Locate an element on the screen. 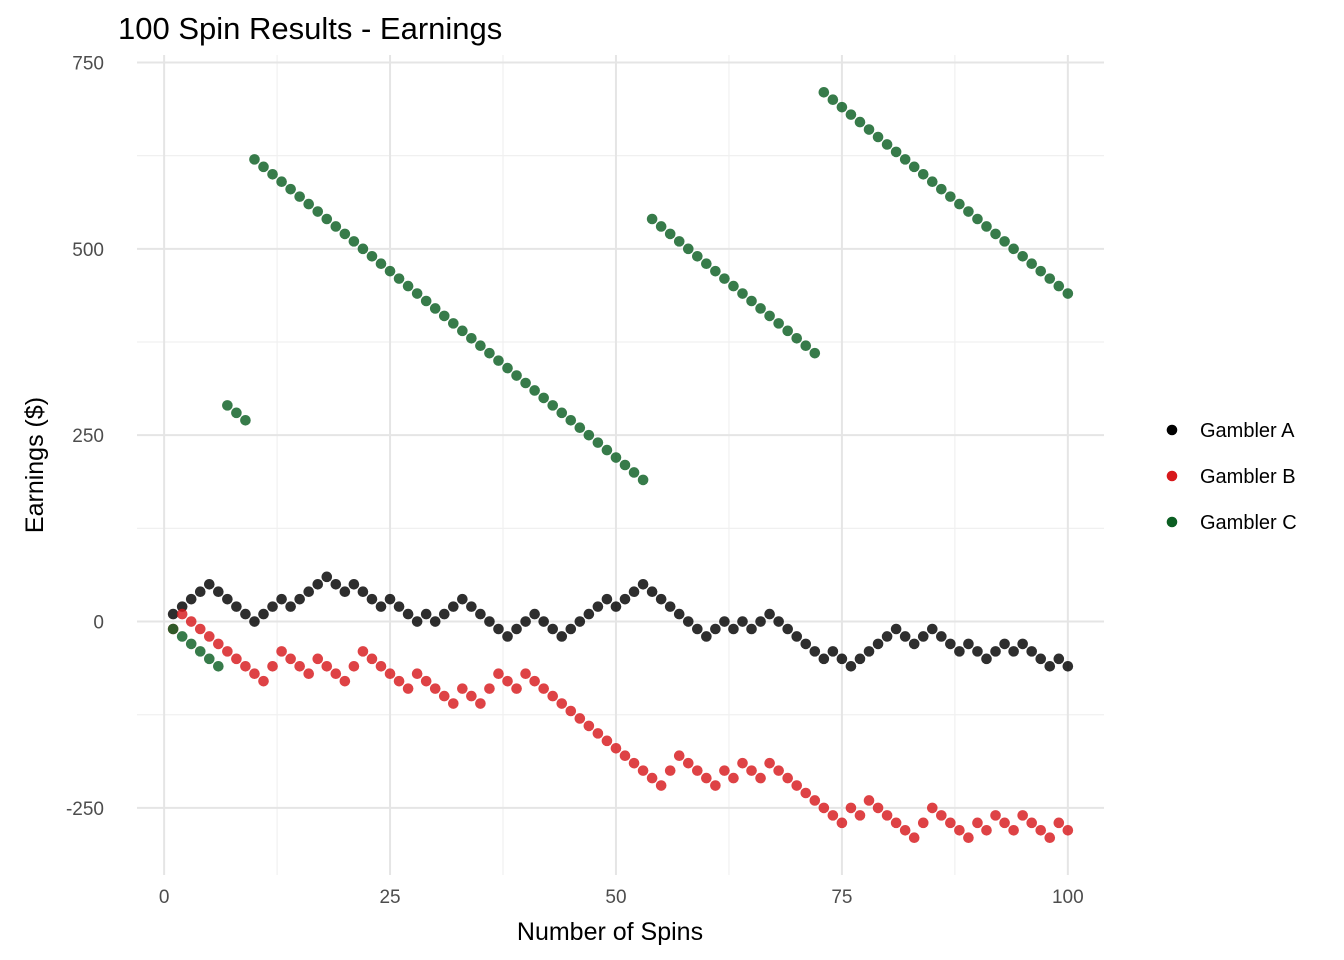 The width and height of the screenshot is (1344, 960). x-tick-label: 50 is located at coordinates (615, 897).